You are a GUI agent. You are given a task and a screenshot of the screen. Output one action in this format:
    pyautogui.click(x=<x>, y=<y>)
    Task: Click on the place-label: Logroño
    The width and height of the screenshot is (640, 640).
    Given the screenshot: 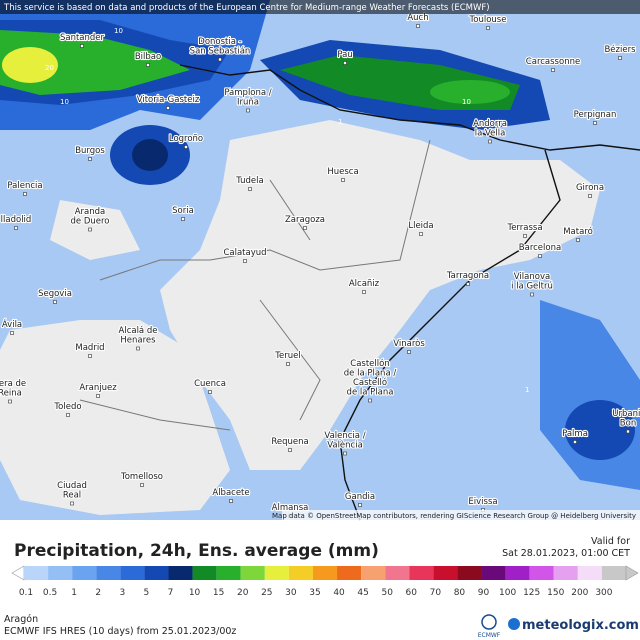 What is the action you would take?
    pyautogui.click(x=186, y=139)
    